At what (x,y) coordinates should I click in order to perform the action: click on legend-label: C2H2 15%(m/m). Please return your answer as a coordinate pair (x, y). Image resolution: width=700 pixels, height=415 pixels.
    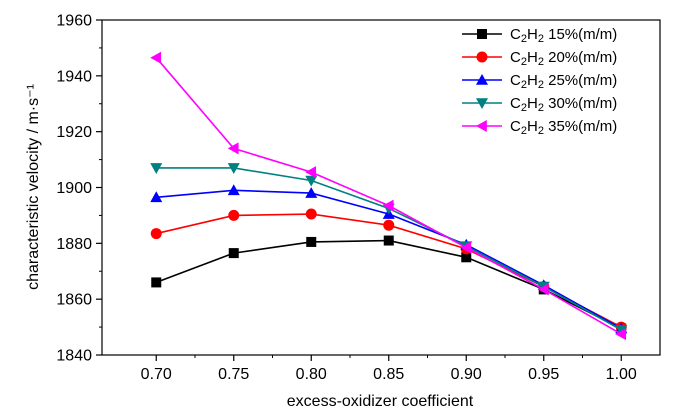
    Looking at the image, I should click on (563, 35).